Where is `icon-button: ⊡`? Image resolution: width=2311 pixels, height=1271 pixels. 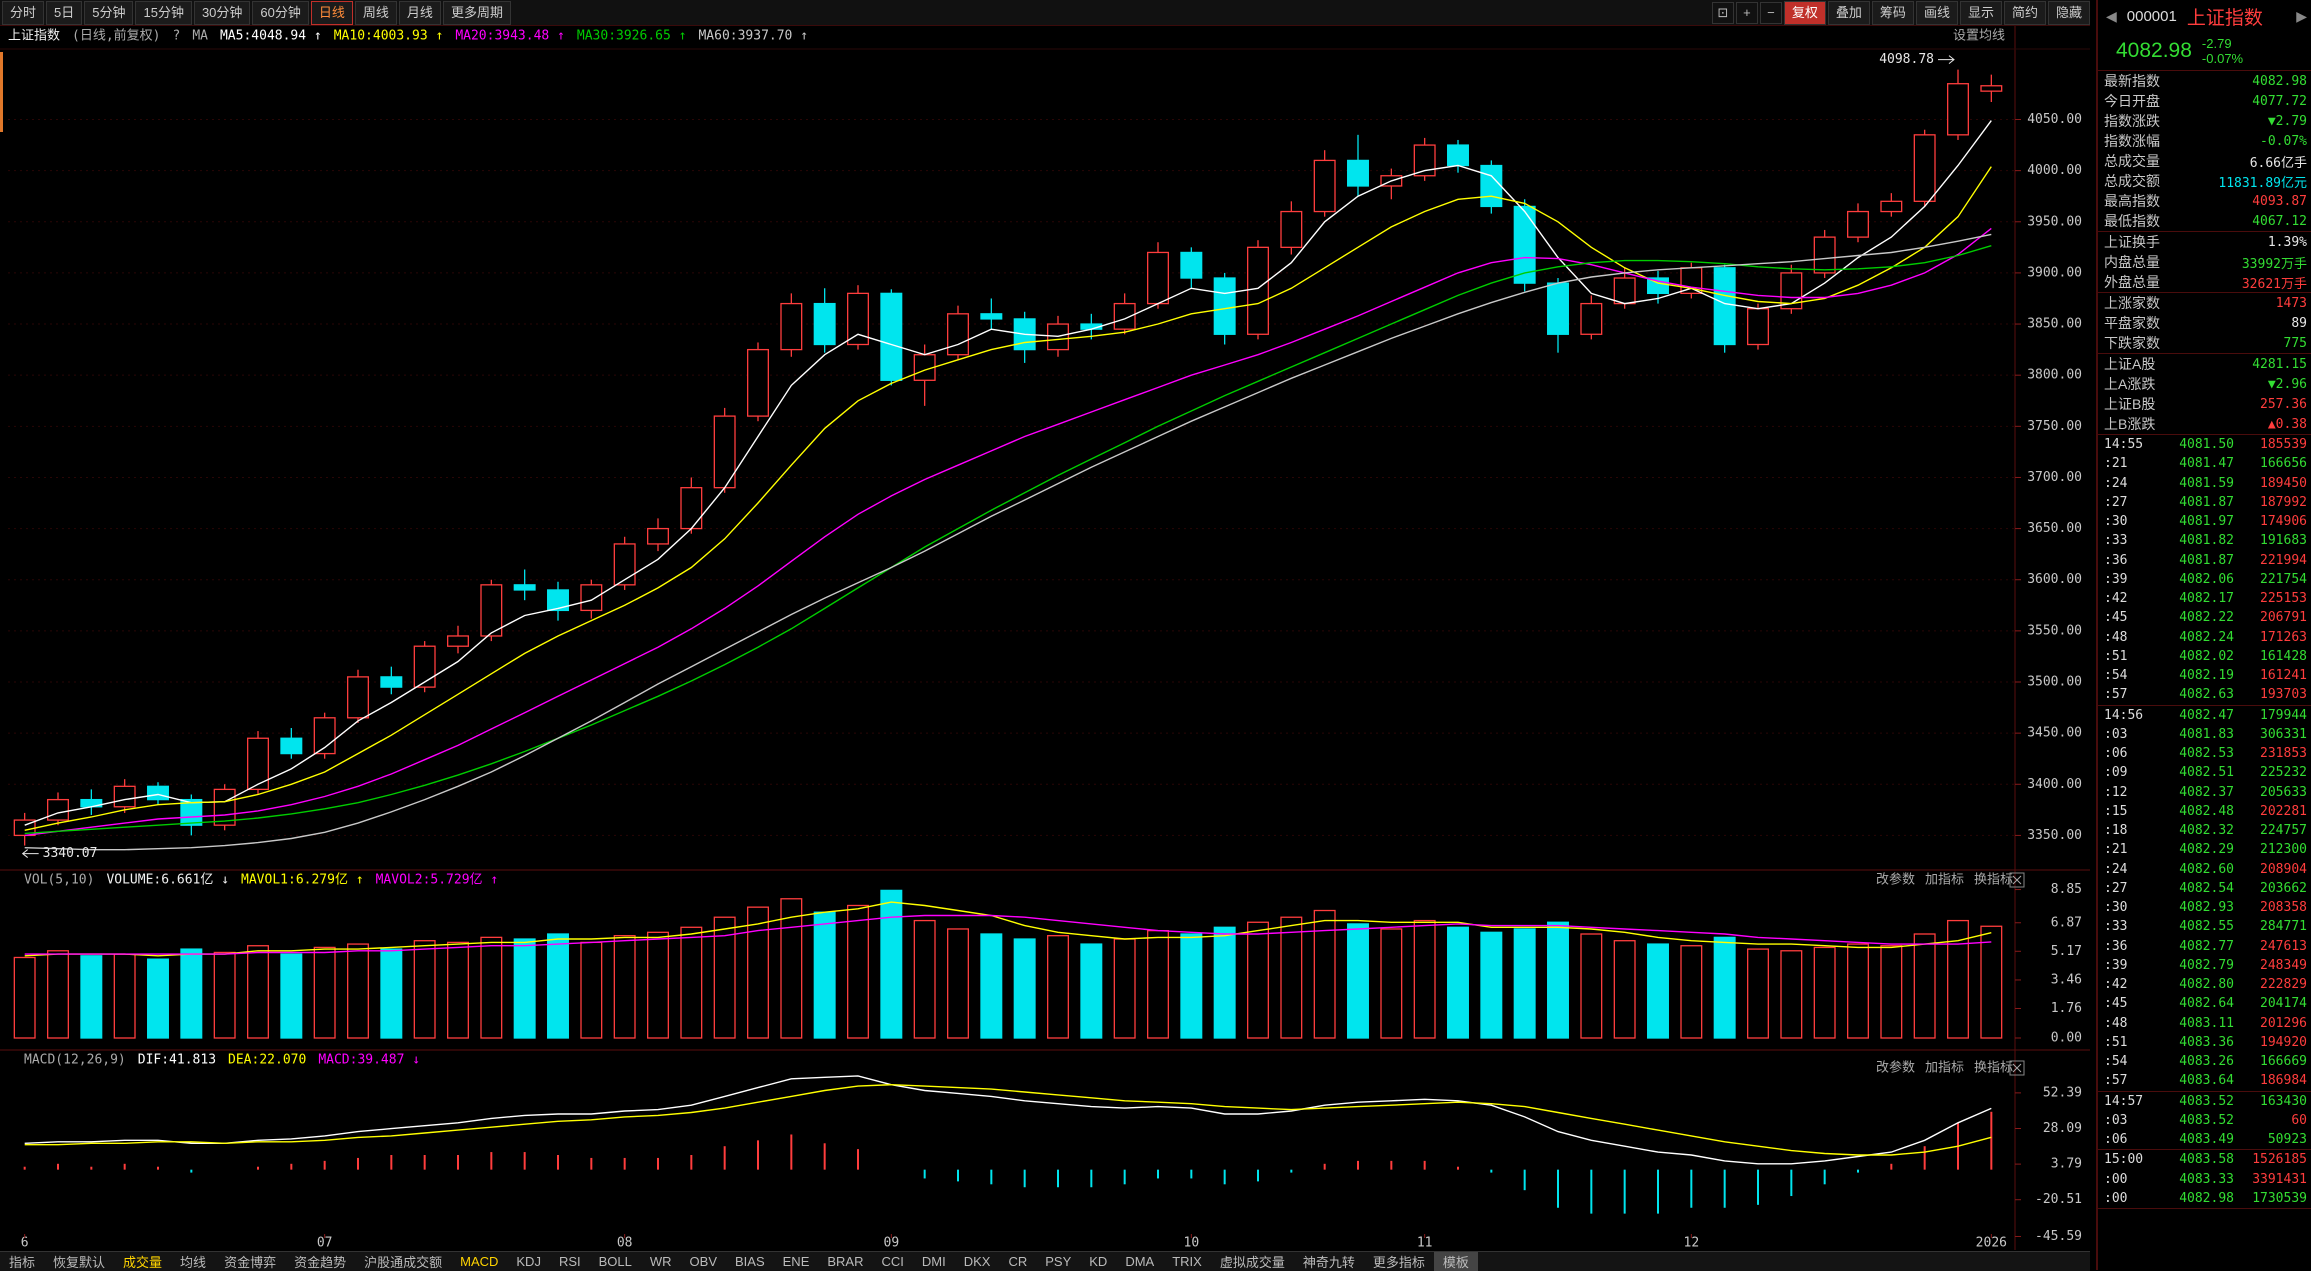
icon-button: ⊡ is located at coordinates (1722, 12).